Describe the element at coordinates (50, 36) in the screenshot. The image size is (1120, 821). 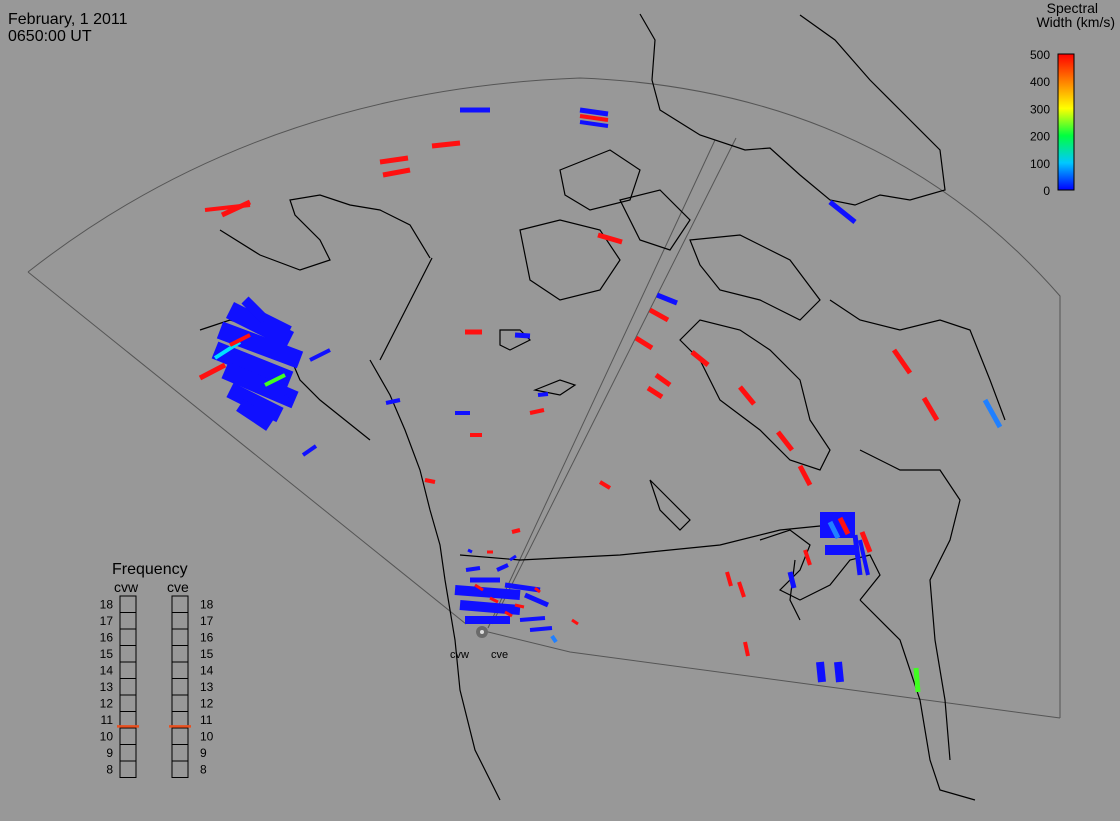
I see `time-label: 0650:00 UT` at that location.